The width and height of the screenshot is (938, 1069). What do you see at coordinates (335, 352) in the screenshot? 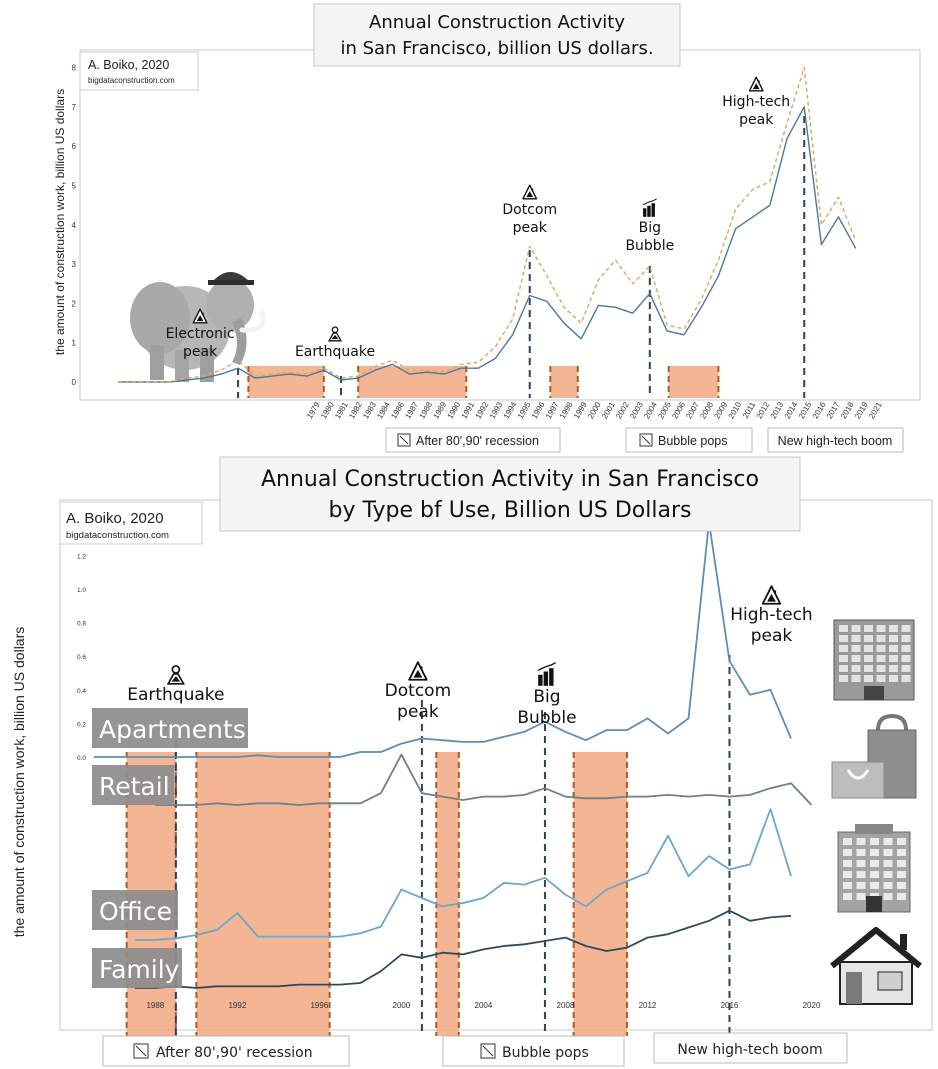
I see `annotation-label: Earthquake` at bounding box center [335, 352].